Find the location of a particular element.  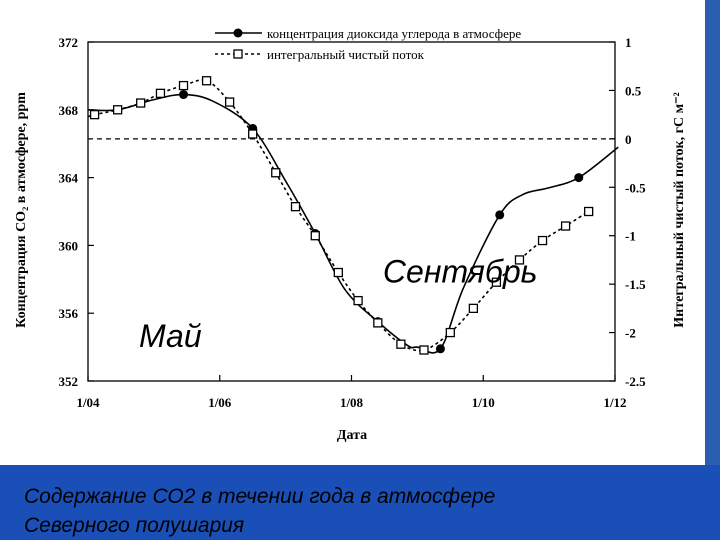

x-tick-label: 1/06 is located at coordinates (220, 402).